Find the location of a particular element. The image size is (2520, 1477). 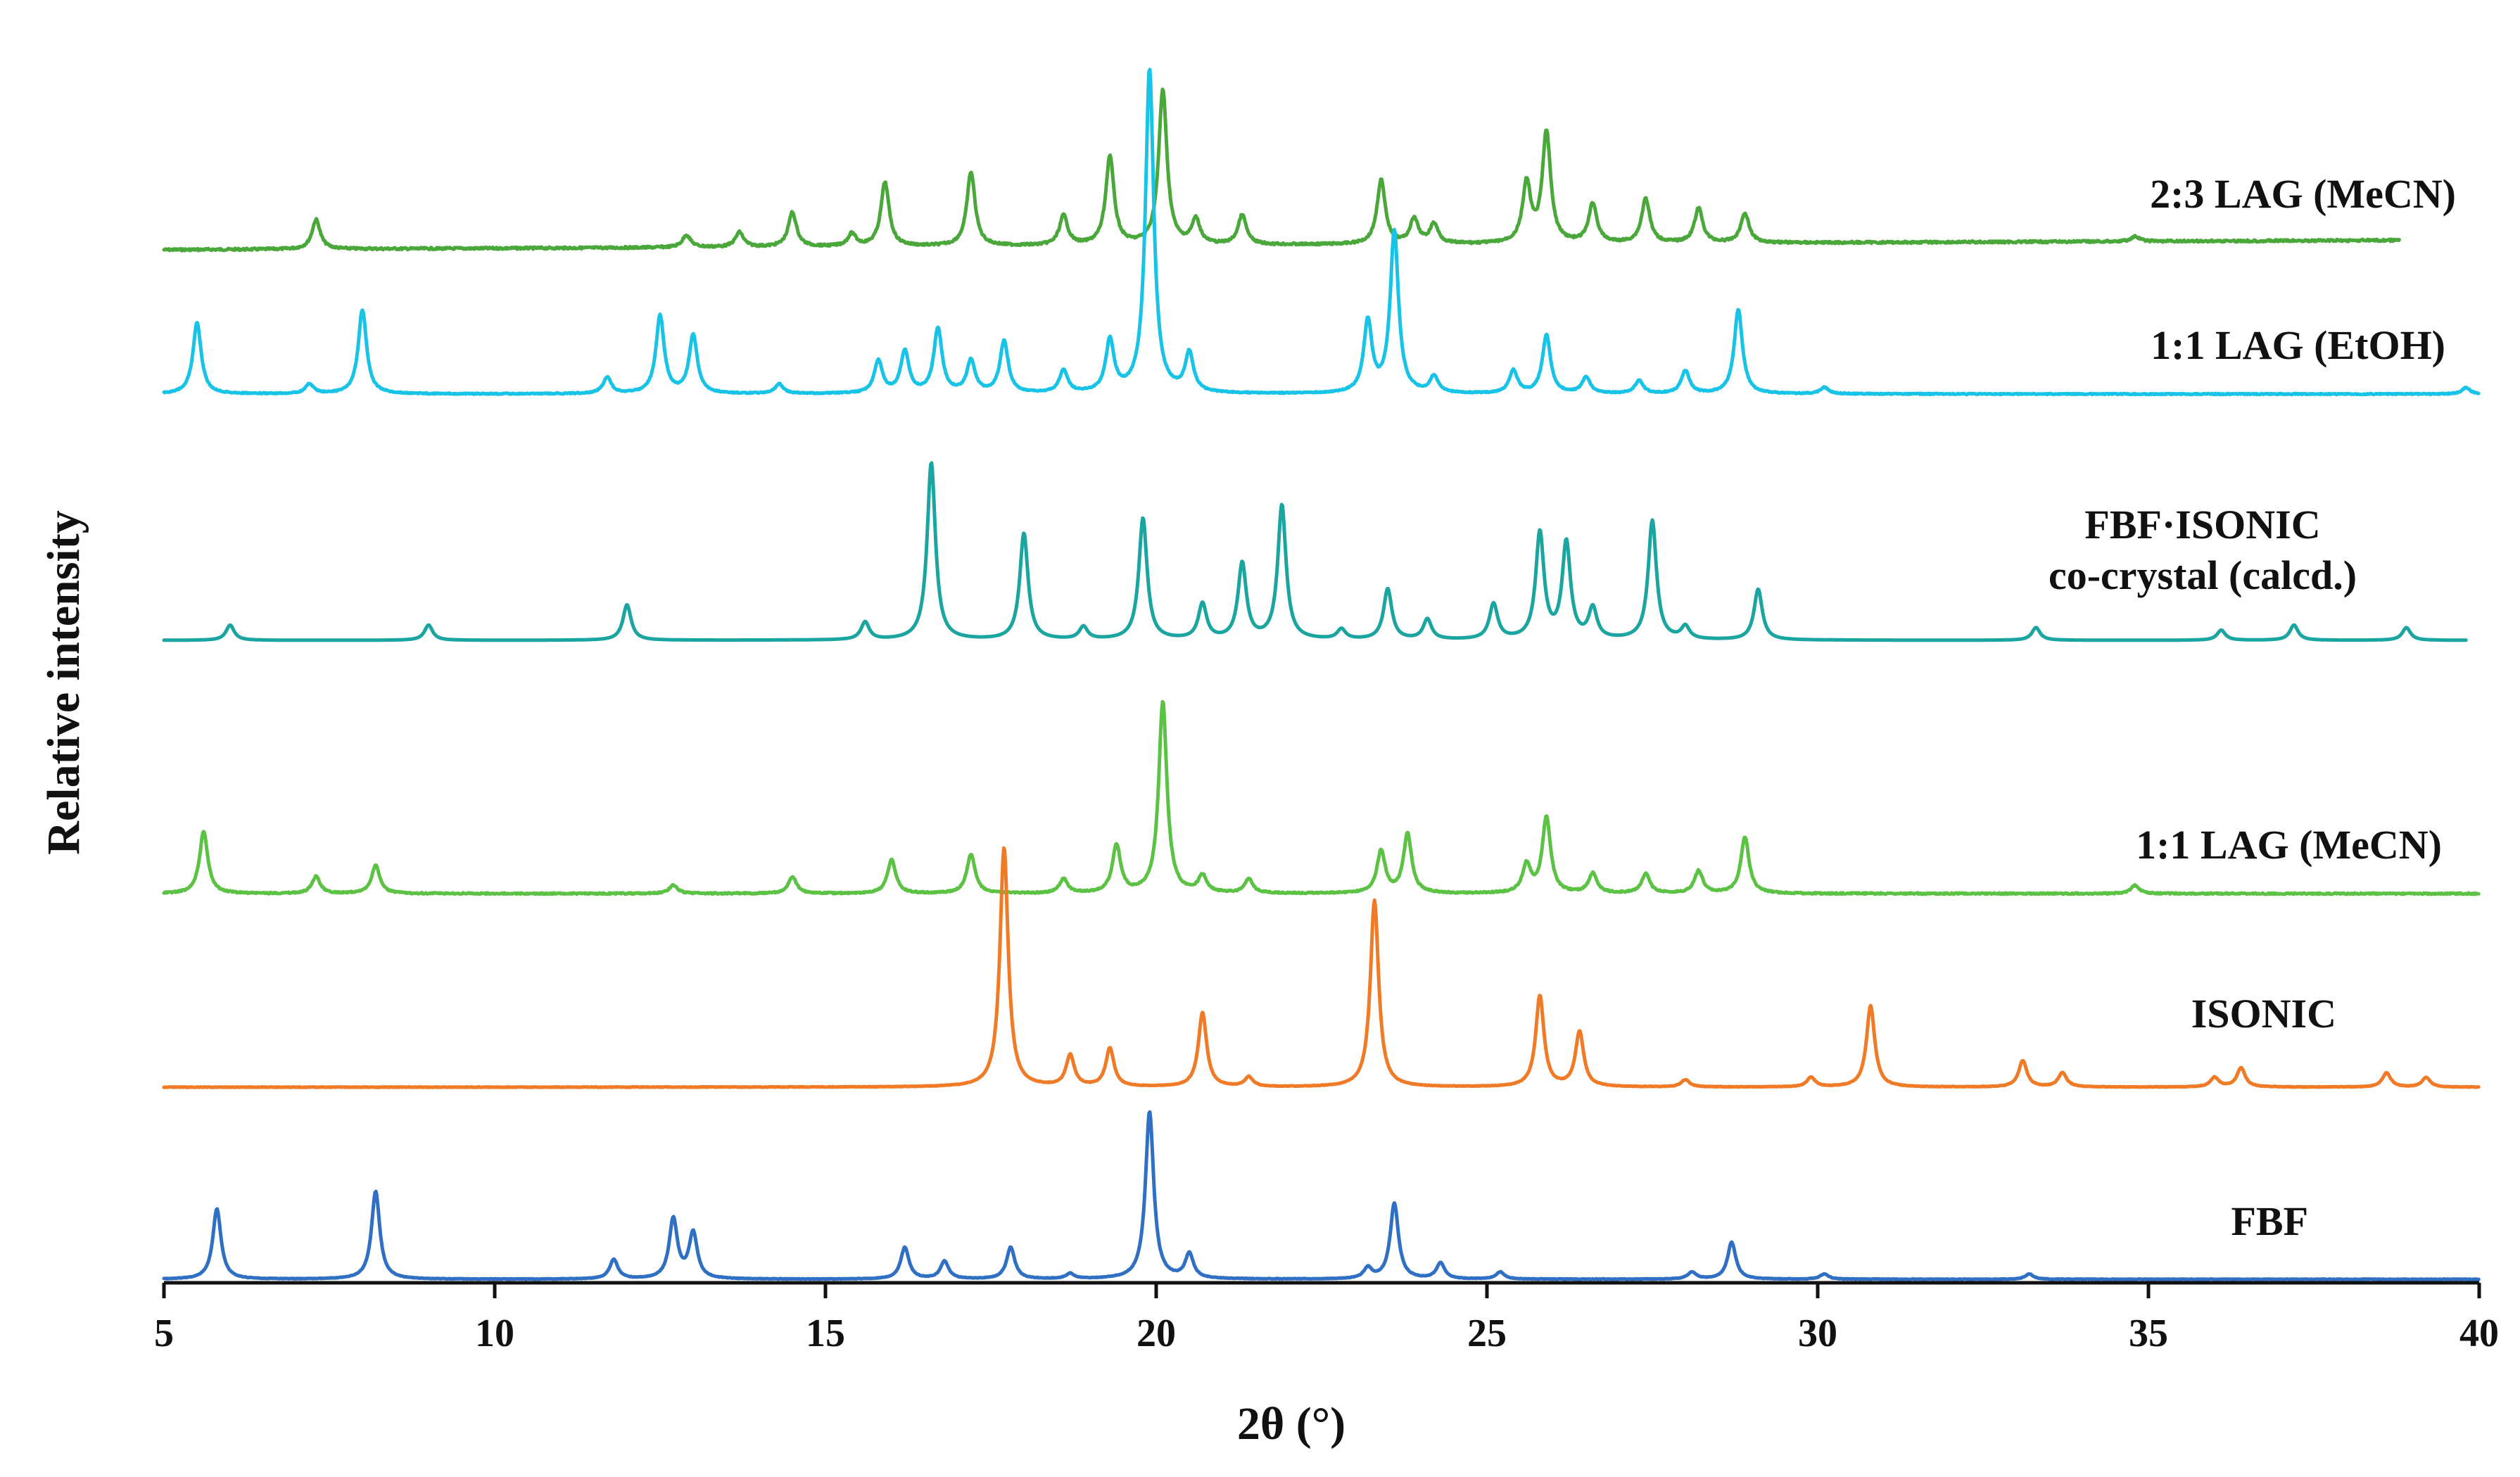

x-tick-label: 35 is located at coordinates (2148, 1334).